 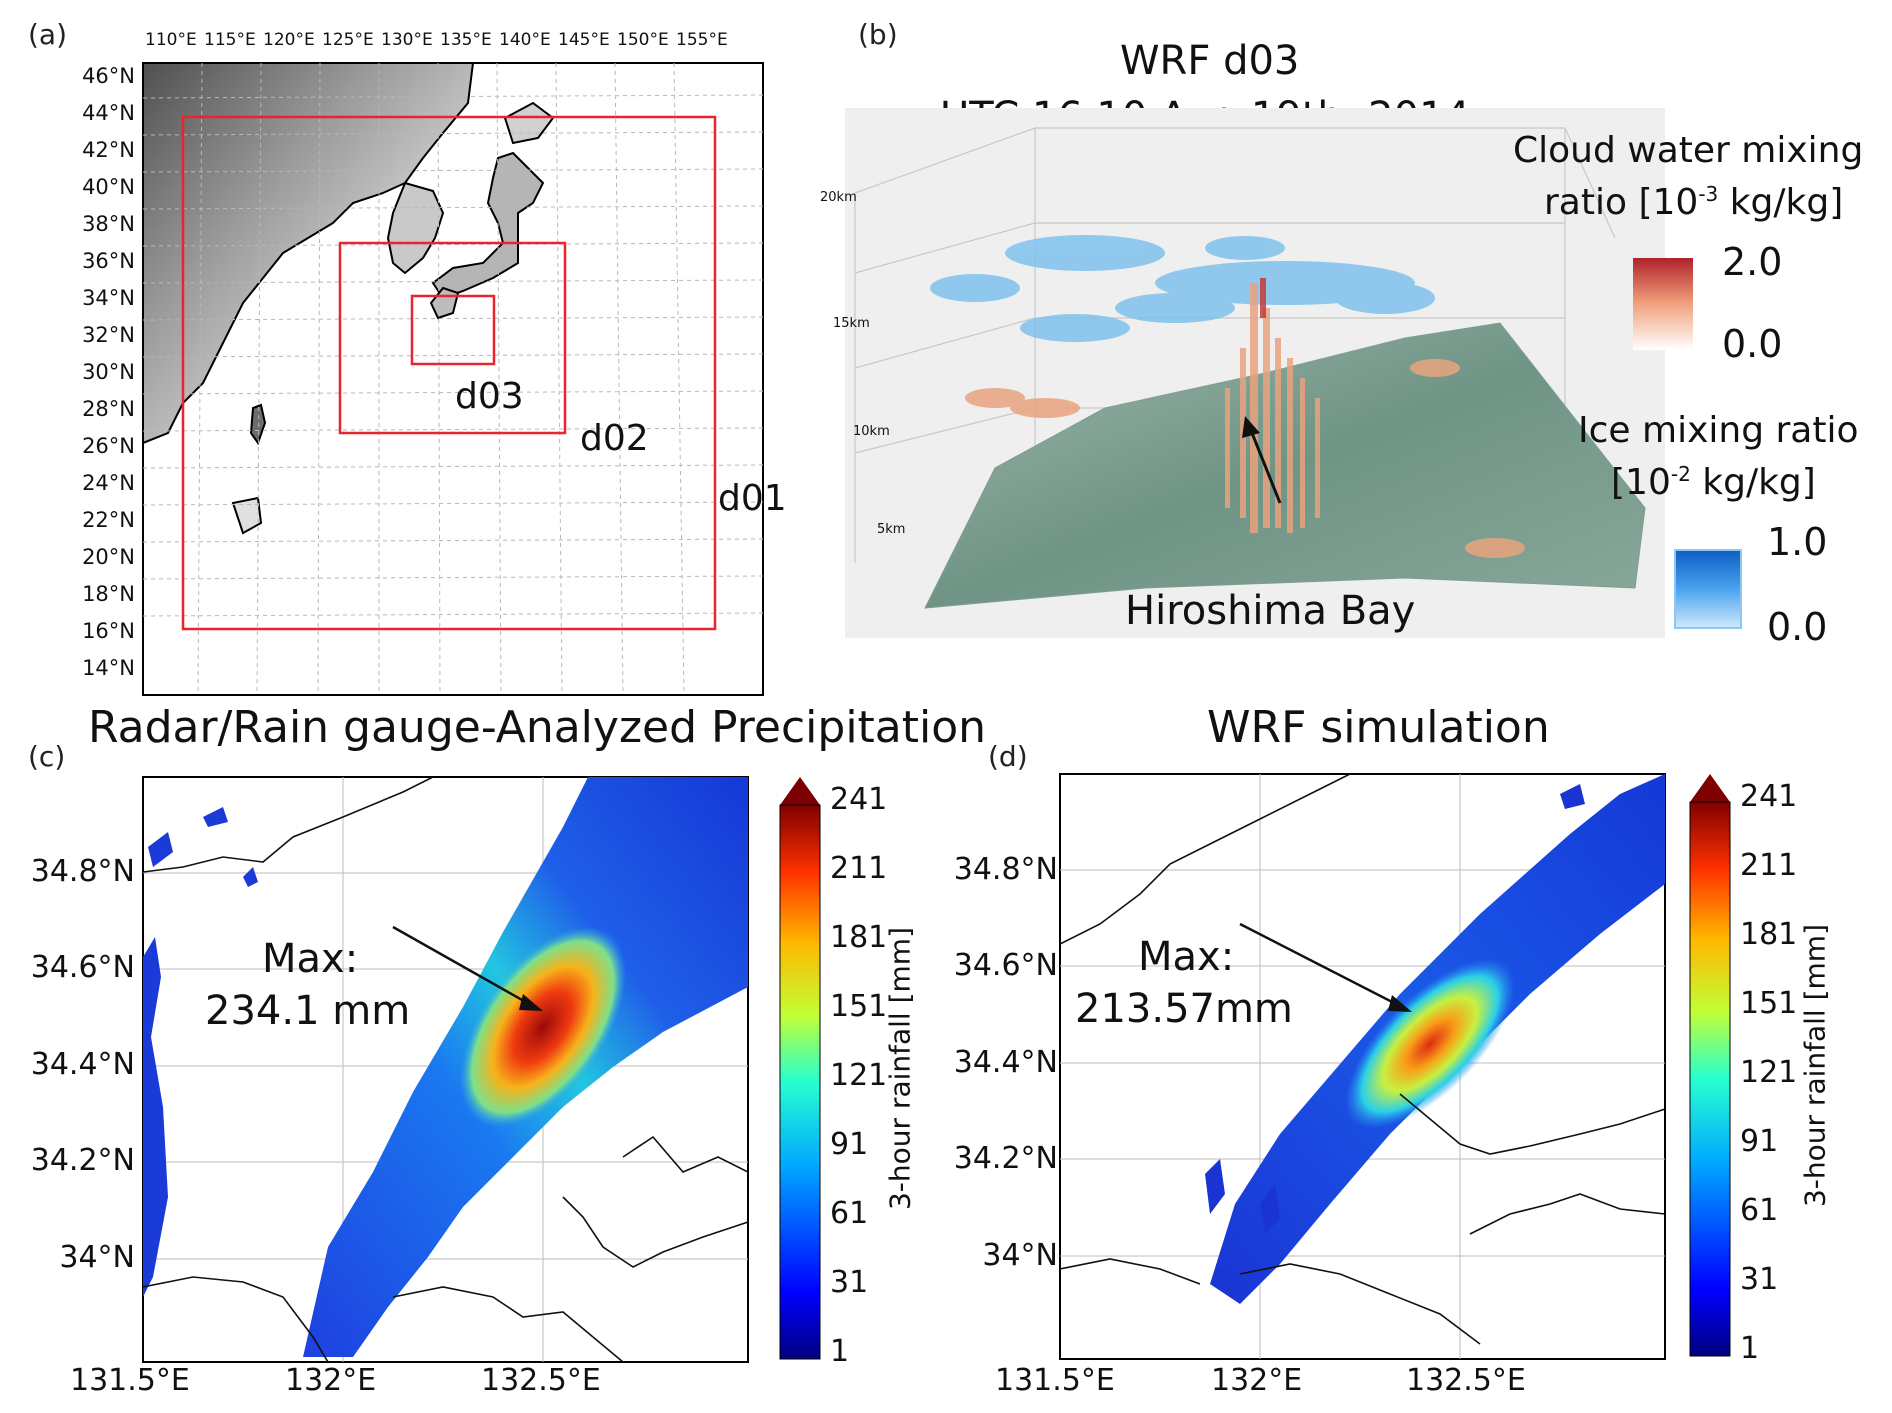 I want to click on panel-d-title: WRF simulation, so click(x=1378, y=727).